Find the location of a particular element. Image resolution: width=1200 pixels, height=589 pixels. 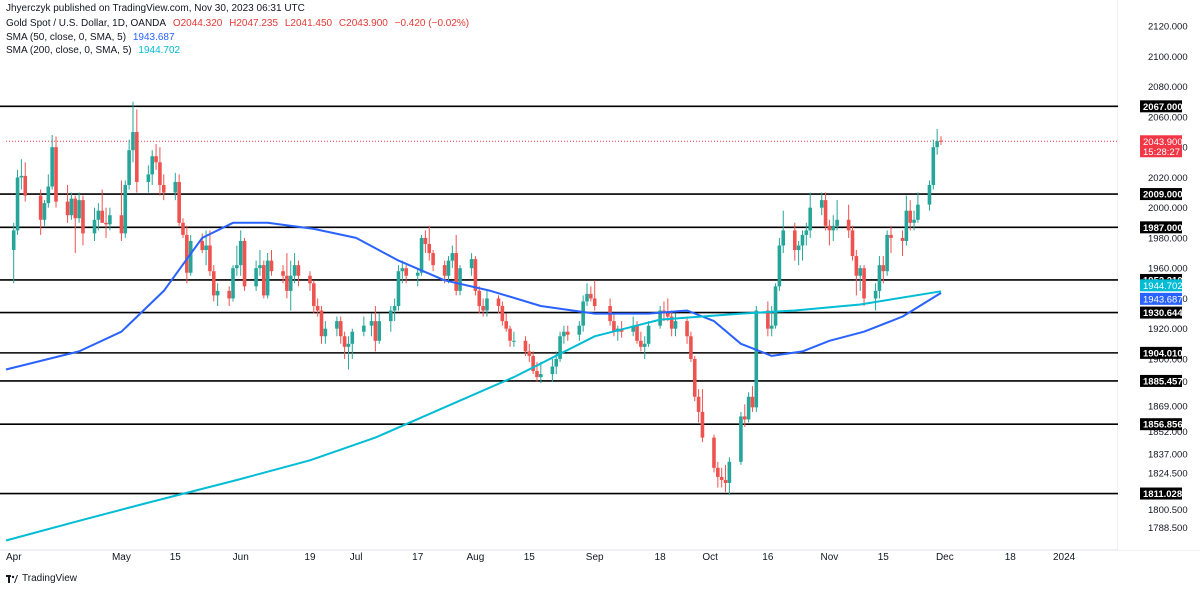

sma200-value: 1944.702 is located at coordinates (159, 50).